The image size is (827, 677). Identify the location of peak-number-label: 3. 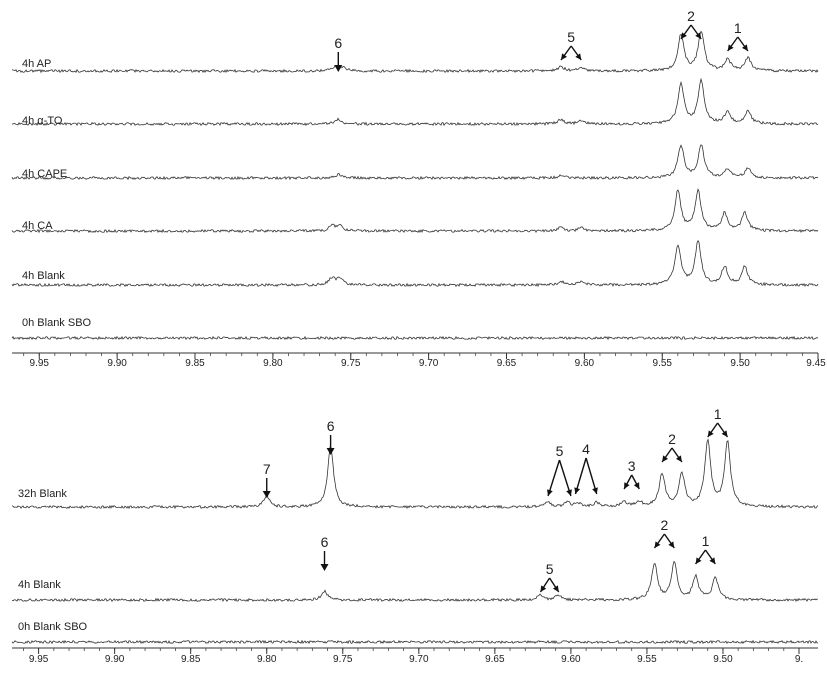
(632, 466).